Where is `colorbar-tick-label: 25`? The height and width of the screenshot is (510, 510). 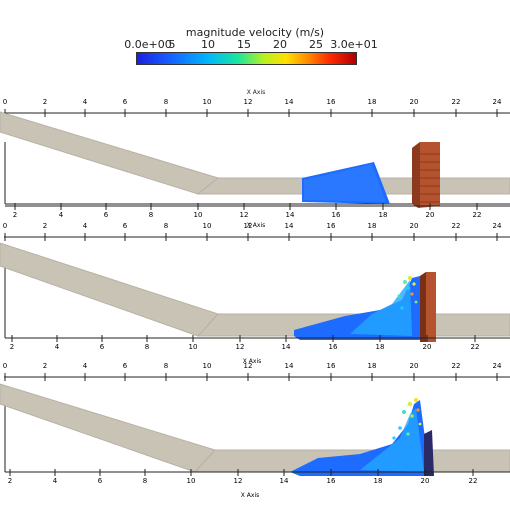 colorbar-tick-label: 25 is located at coordinates (316, 44).